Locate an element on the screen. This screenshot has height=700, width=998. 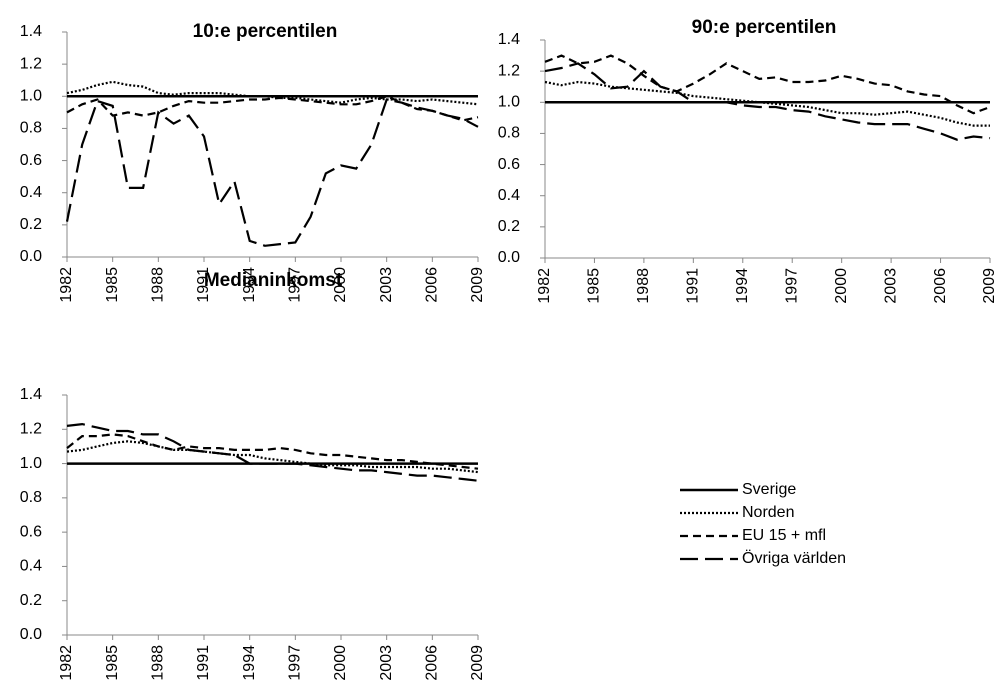
legend-label: Norden is located at coordinates (768, 512).